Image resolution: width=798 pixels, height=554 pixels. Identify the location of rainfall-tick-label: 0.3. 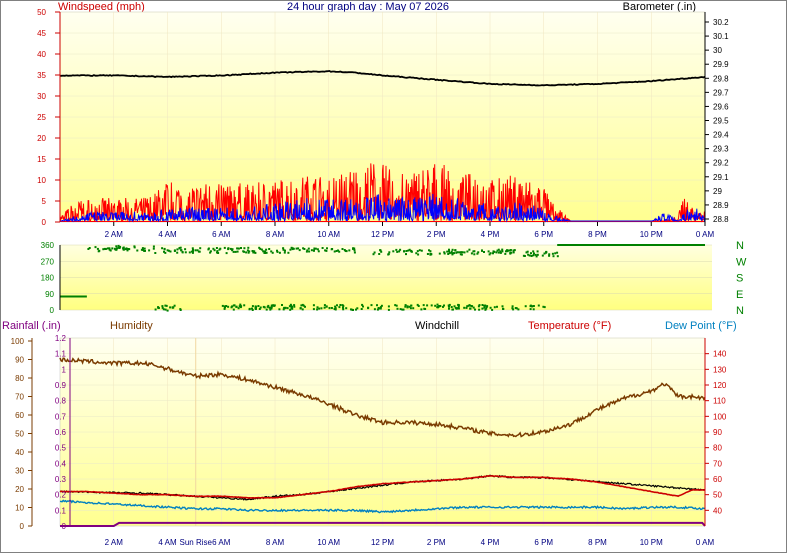
(61, 479).